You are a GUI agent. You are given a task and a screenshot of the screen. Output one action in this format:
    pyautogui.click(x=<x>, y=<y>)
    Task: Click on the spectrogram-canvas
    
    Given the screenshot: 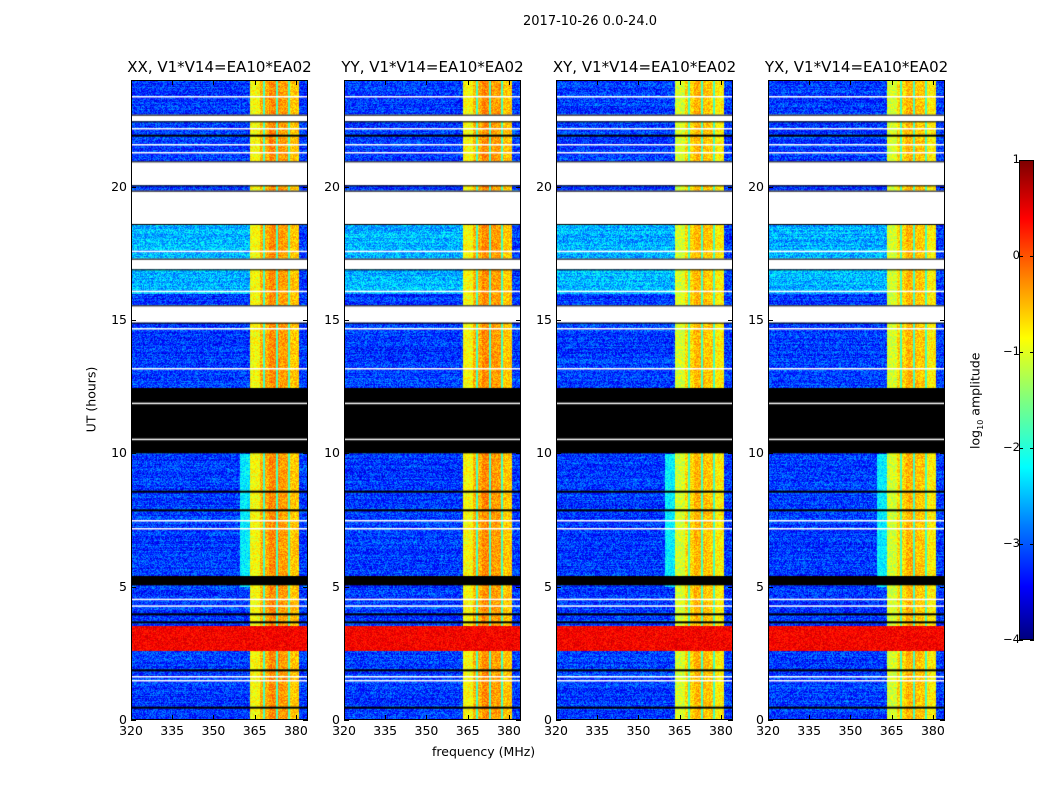 What is the action you would take?
    pyautogui.click(x=432, y=400)
    